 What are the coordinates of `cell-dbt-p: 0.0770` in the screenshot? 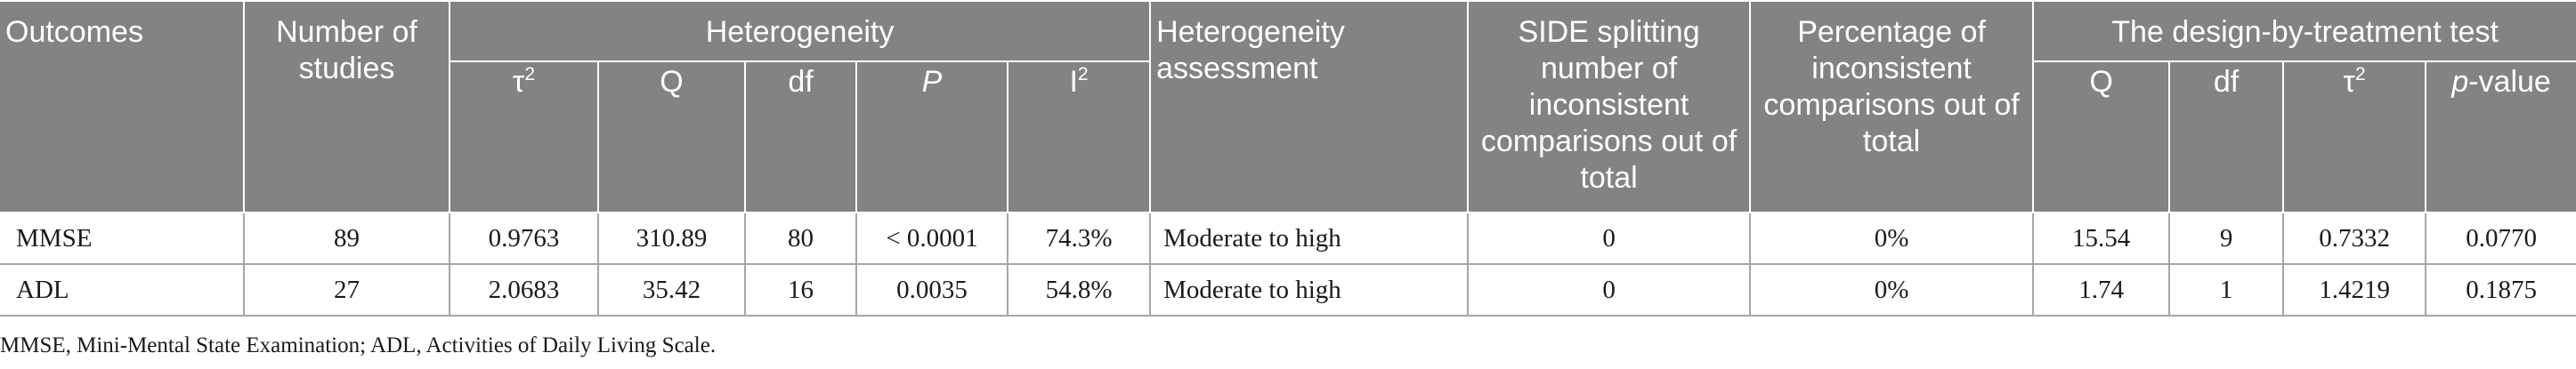 It's located at (2500, 239).